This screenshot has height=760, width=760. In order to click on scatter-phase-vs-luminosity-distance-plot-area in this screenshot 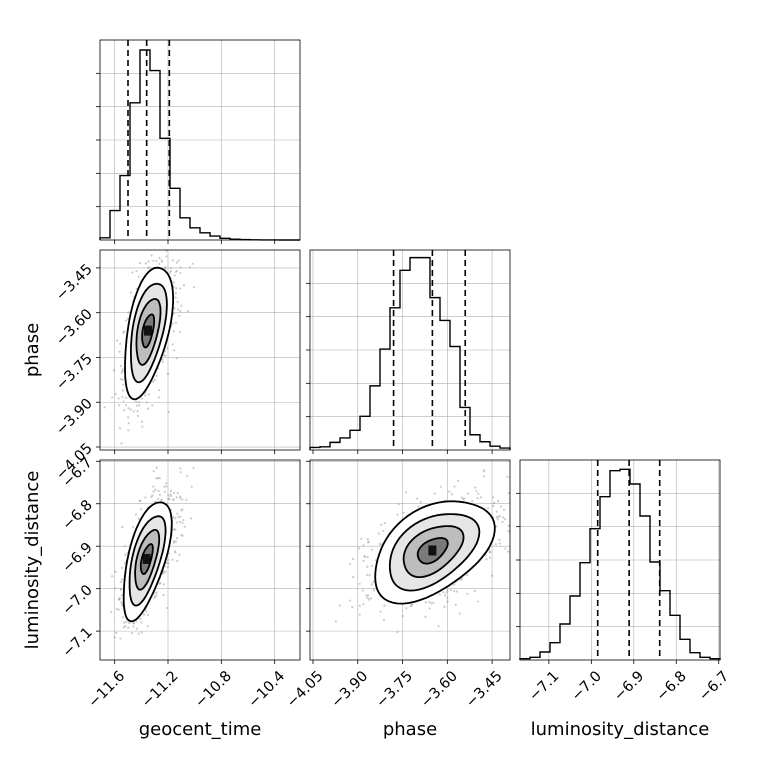, I will do `click(422, 551)`.